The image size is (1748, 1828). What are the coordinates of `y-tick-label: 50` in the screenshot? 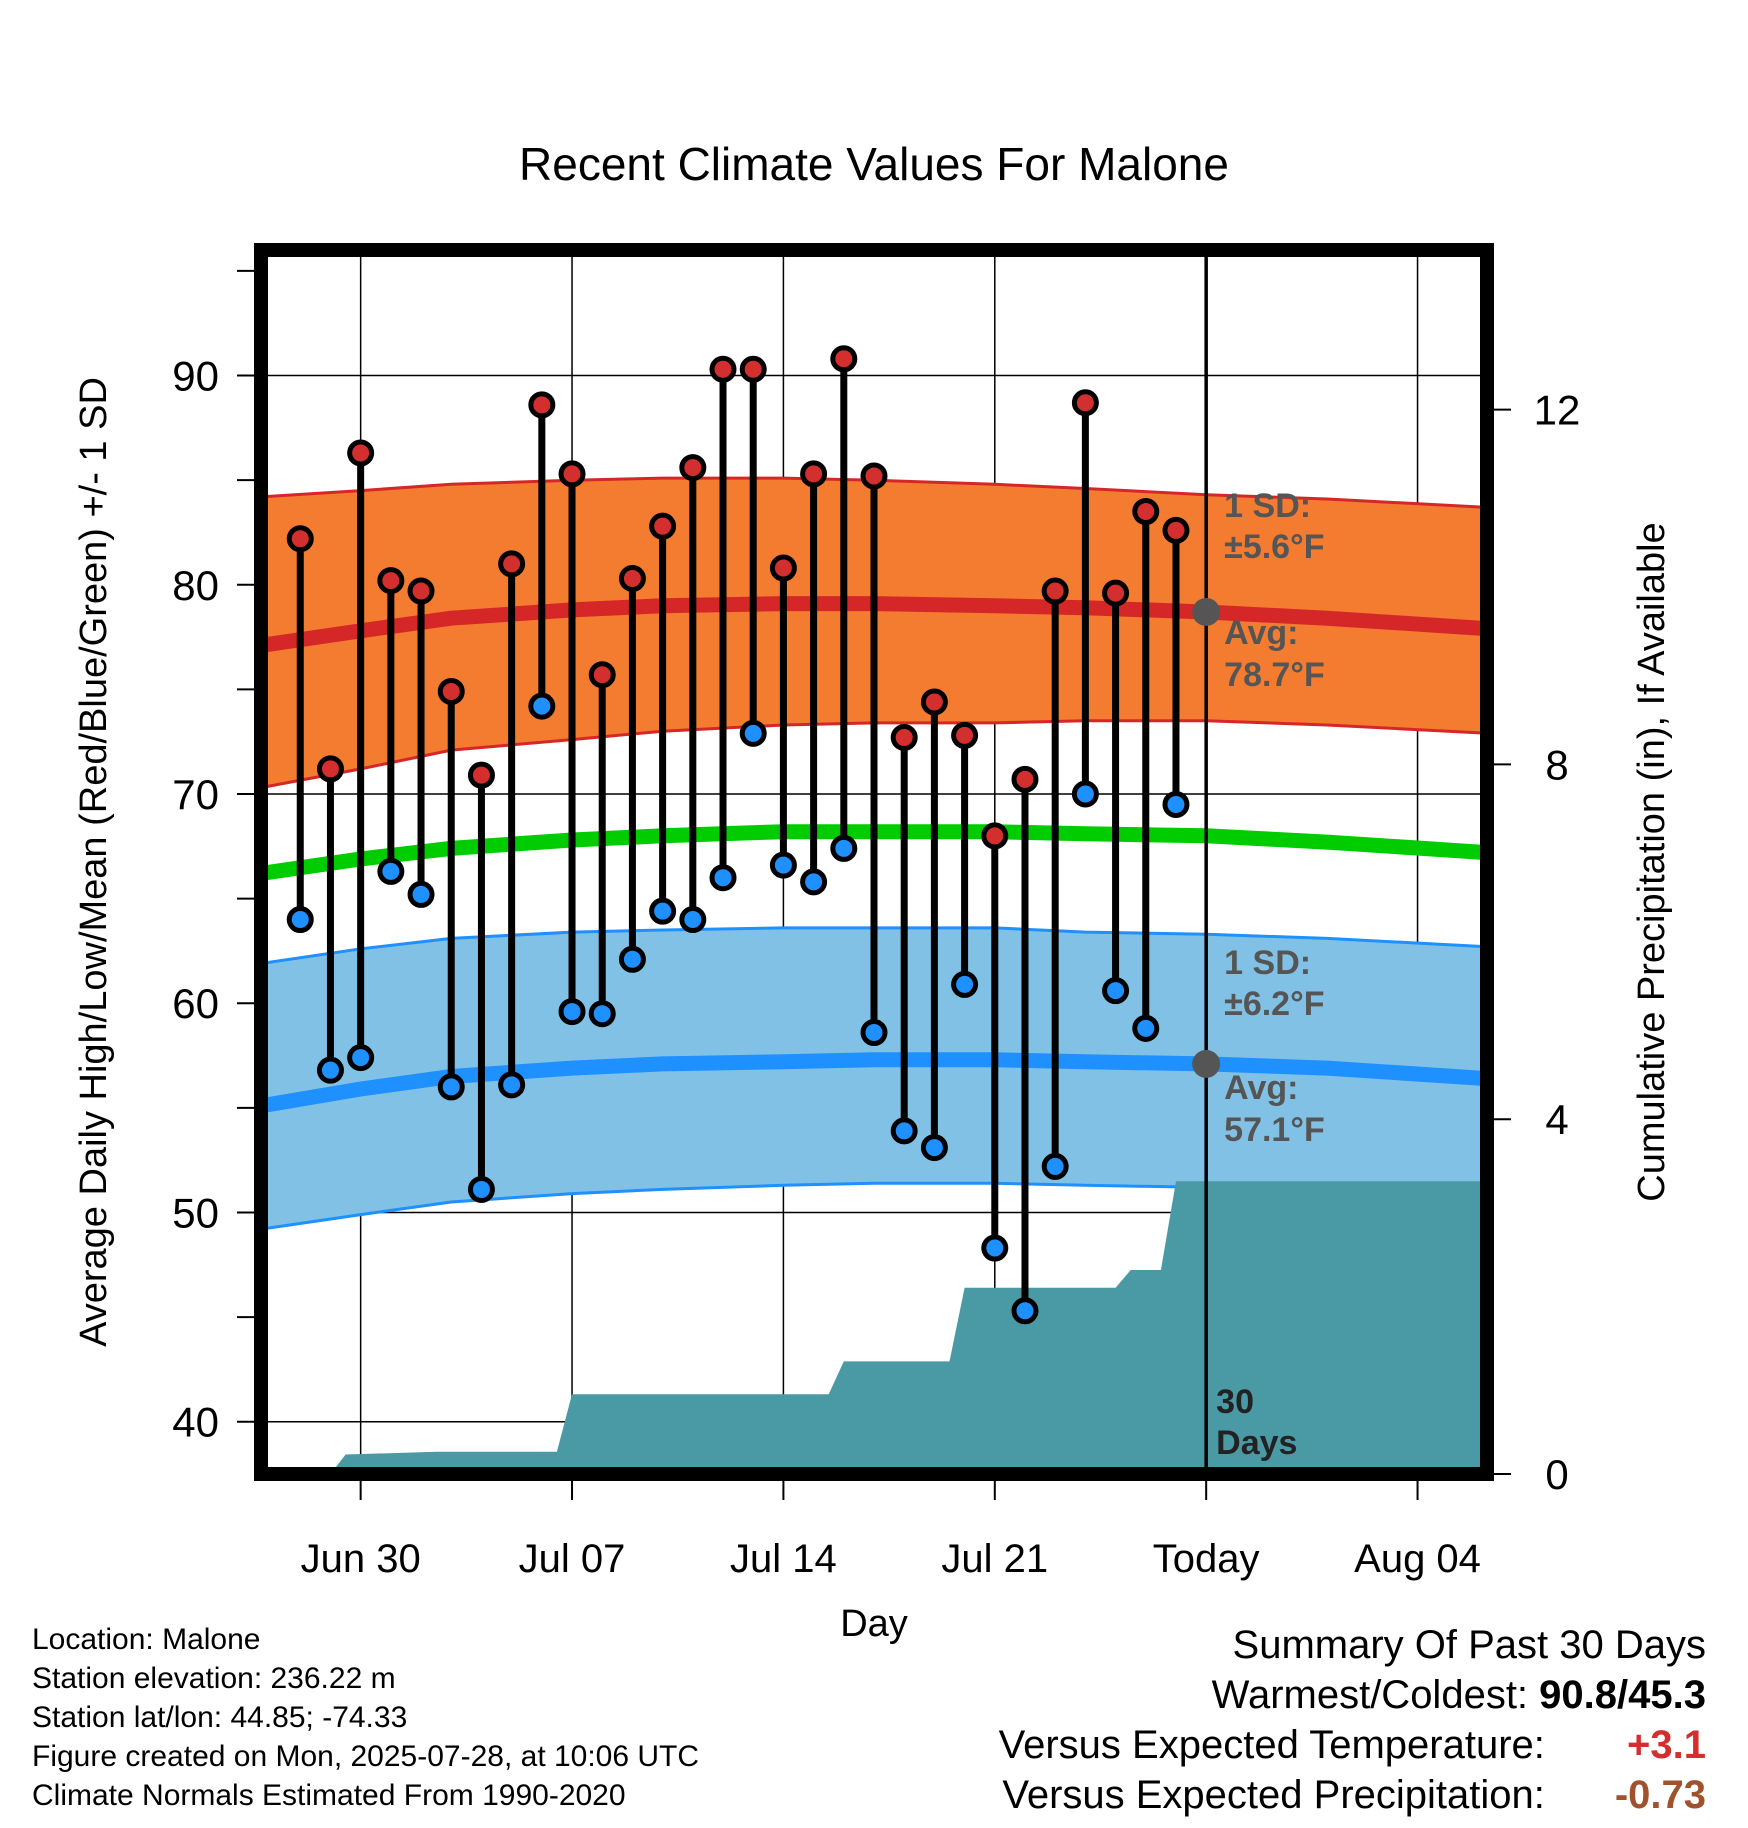 It's located at (195, 1212).